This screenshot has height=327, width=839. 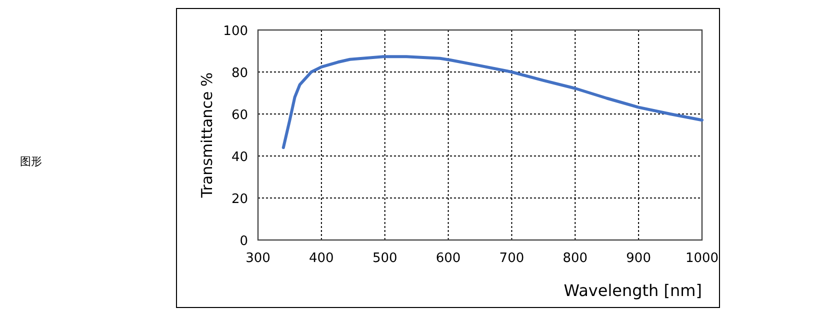 I want to click on y-tick-label: 0, so click(x=244, y=241).